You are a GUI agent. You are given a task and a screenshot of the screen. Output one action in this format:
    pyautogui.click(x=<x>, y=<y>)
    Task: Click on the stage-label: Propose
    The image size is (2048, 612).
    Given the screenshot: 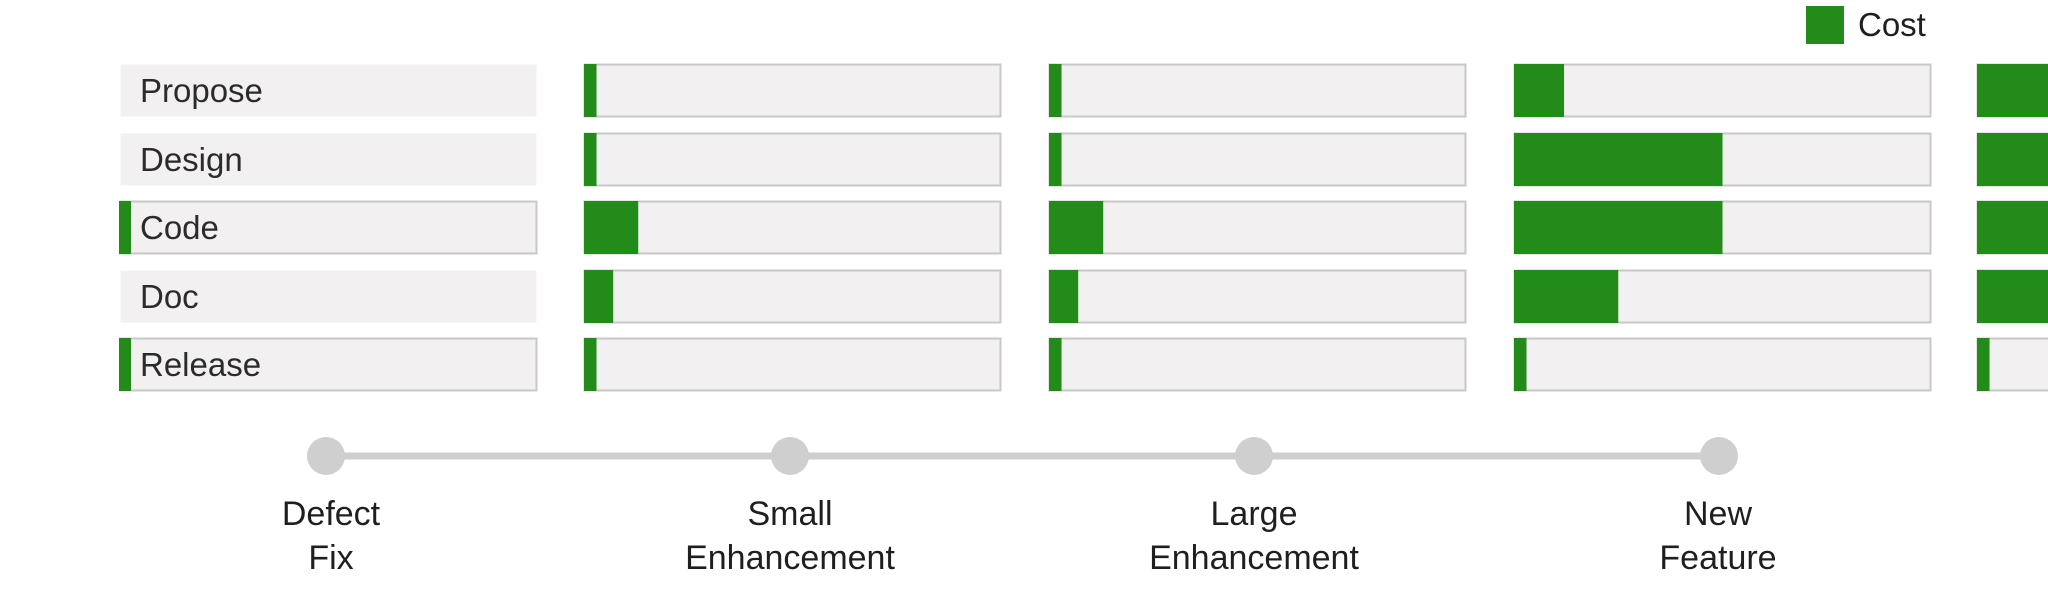 What is the action you would take?
    pyautogui.click(x=201, y=90)
    